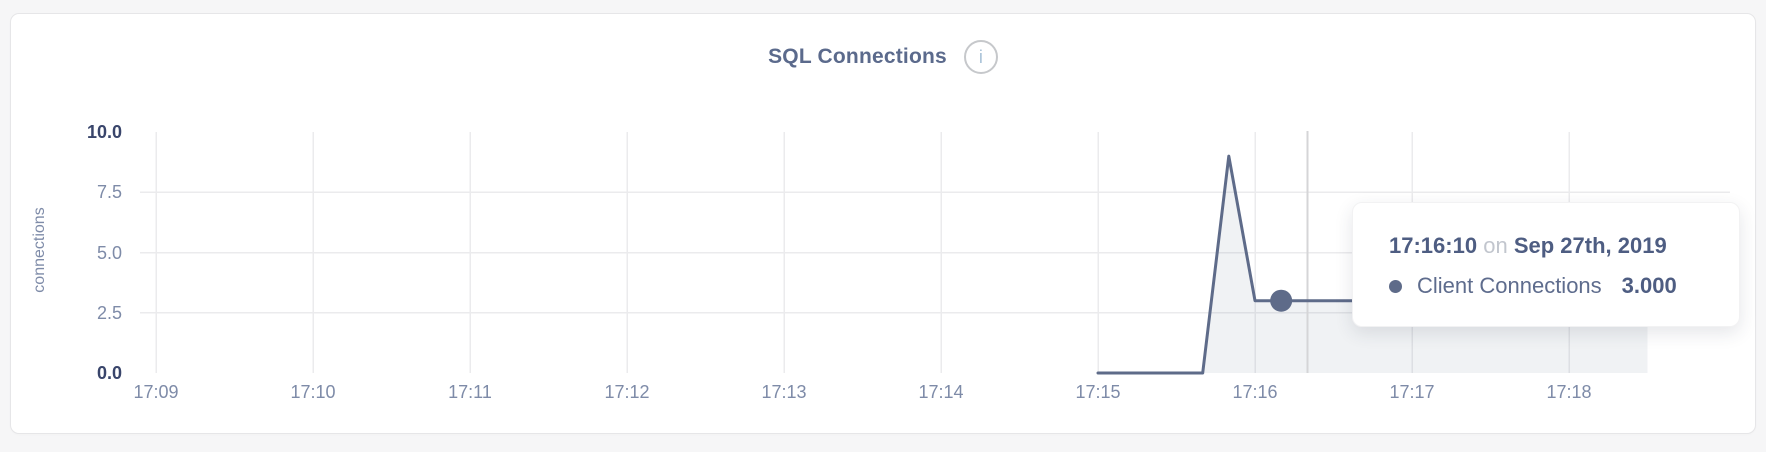 The height and width of the screenshot is (452, 1766). Describe the element at coordinates (1281, 300) in the screenshot. I see `hover-point` at that location.